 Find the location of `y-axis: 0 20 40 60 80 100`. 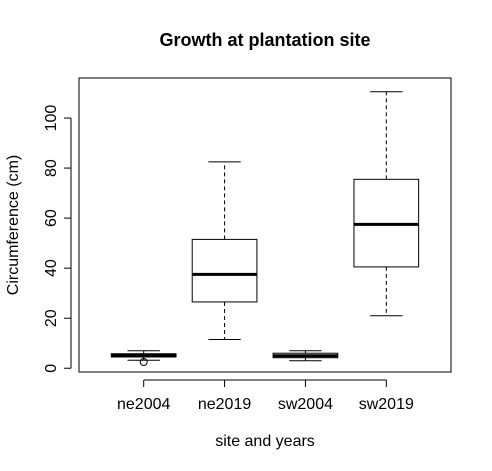

y-axis: 0 20 40 60 80 100 is located at coordinates (57, 239).